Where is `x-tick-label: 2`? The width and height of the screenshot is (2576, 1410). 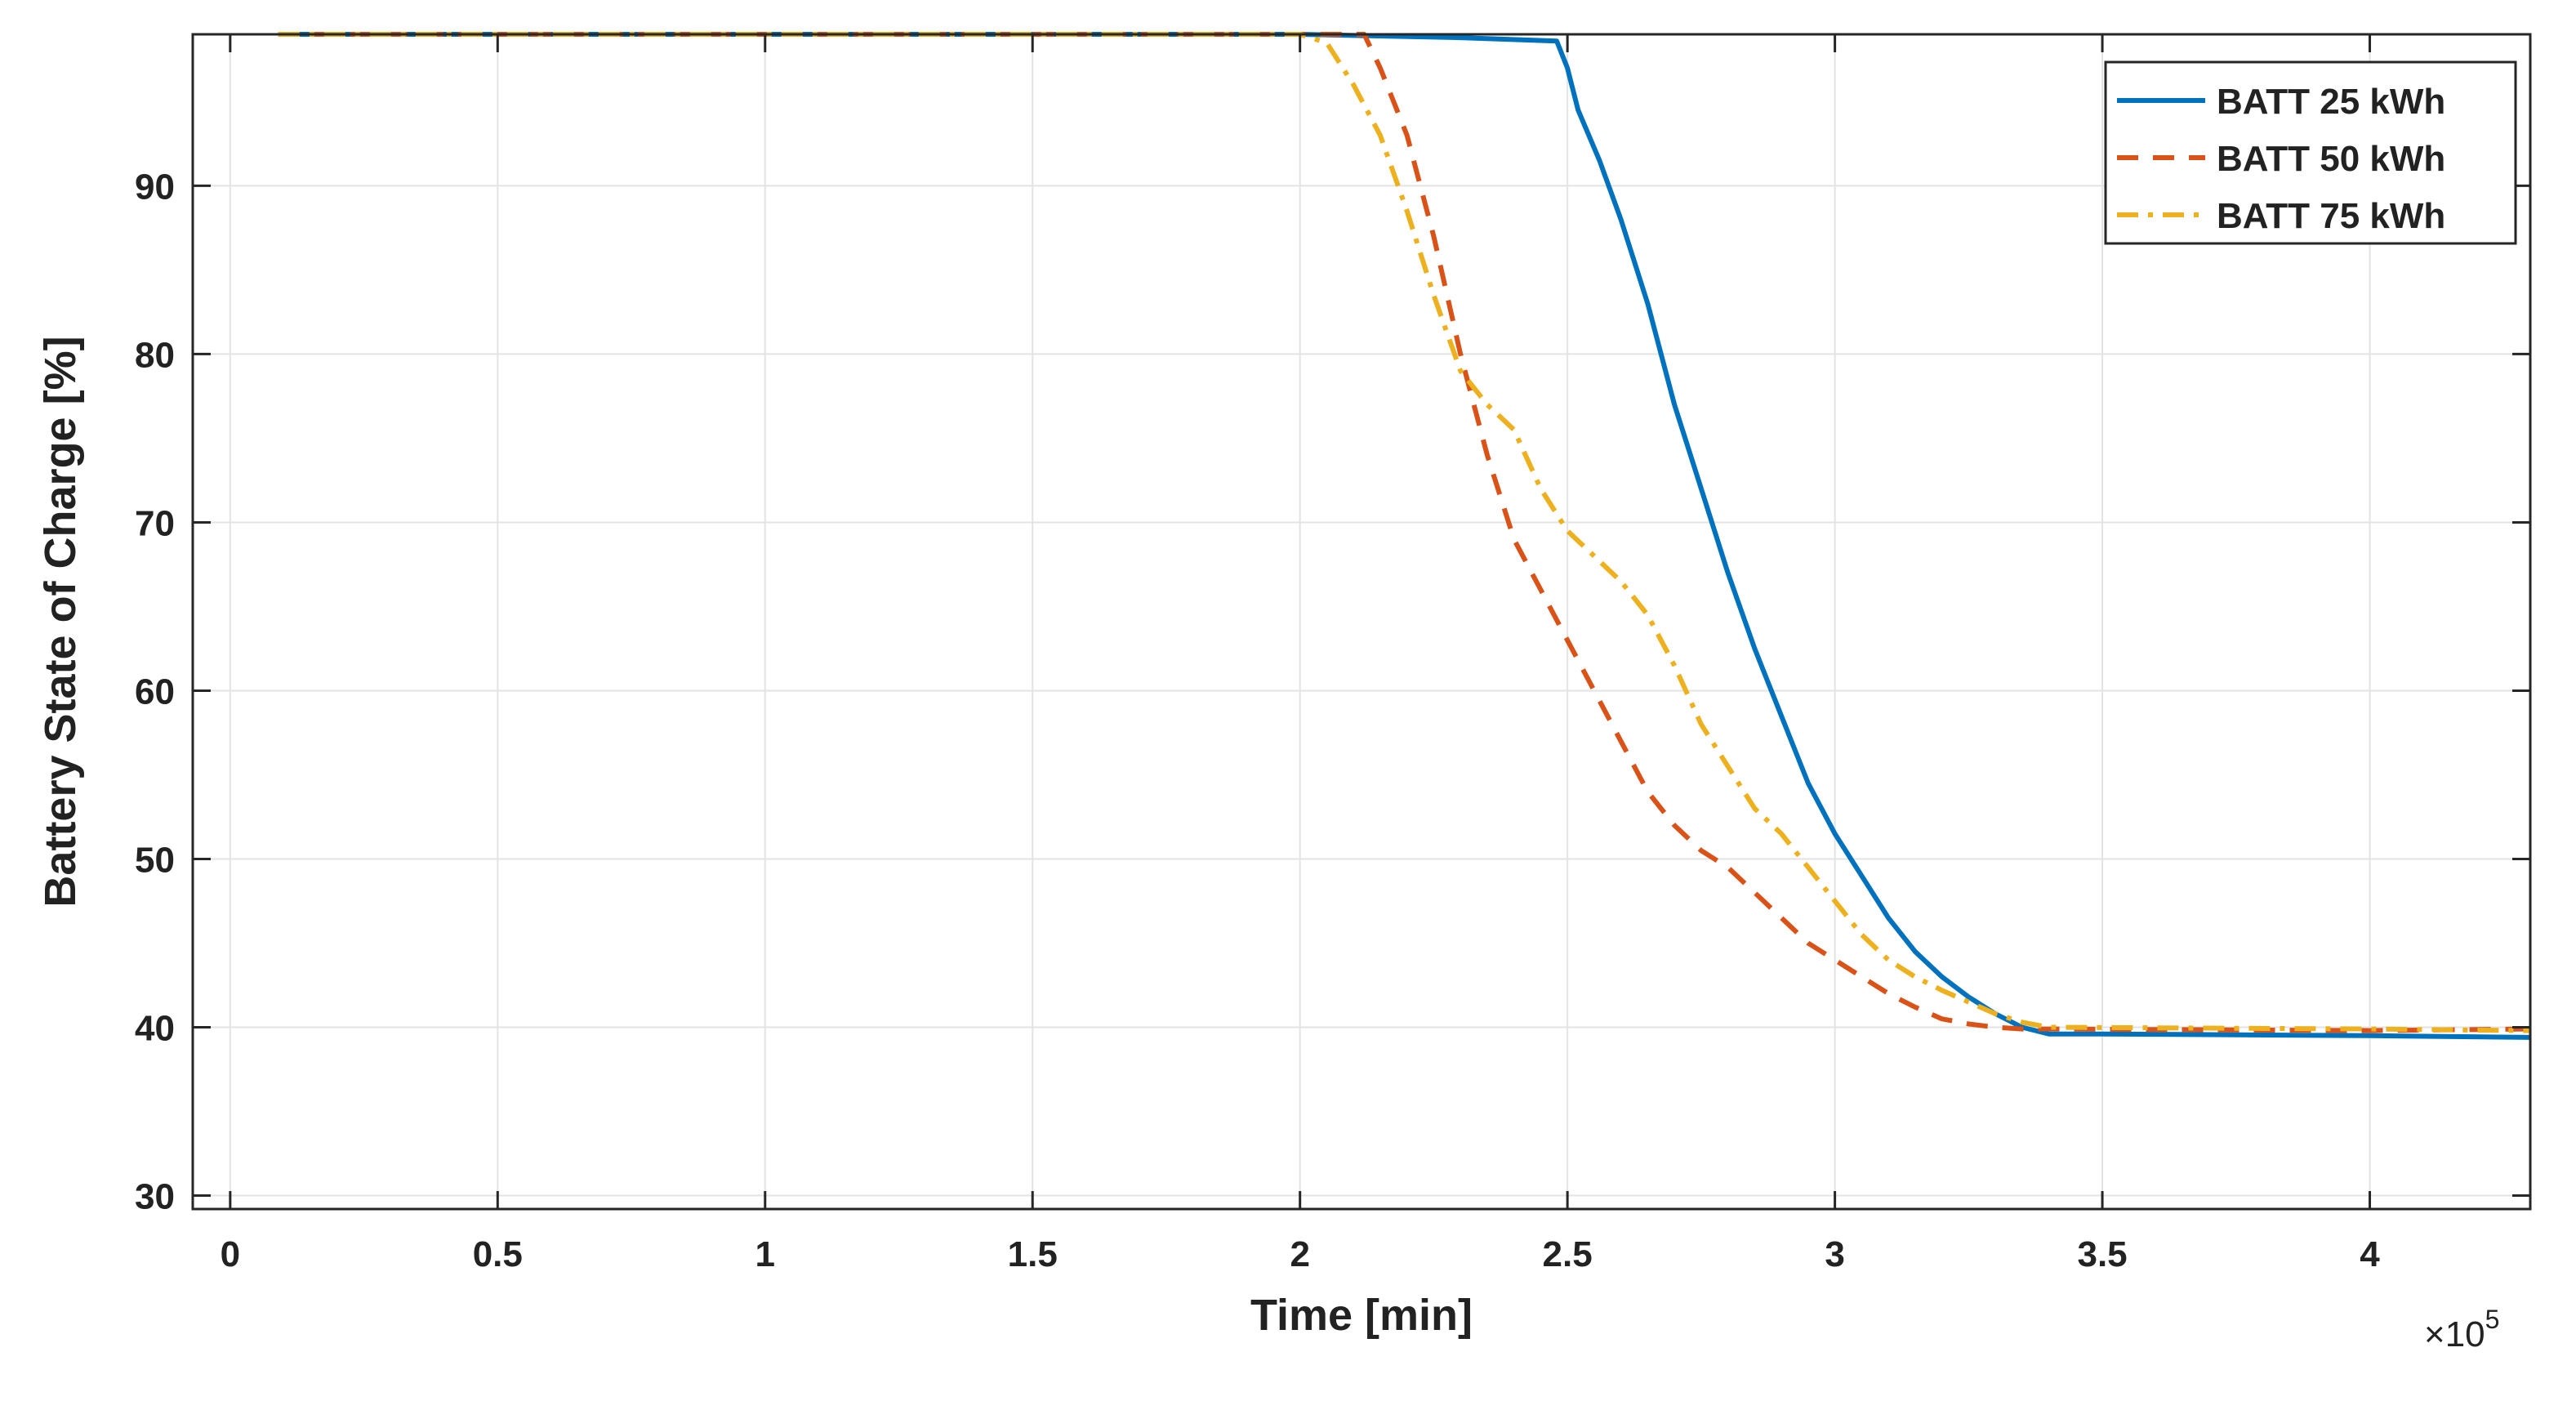 x-tick-label: 2 is located at coordinates (1299, 1254).